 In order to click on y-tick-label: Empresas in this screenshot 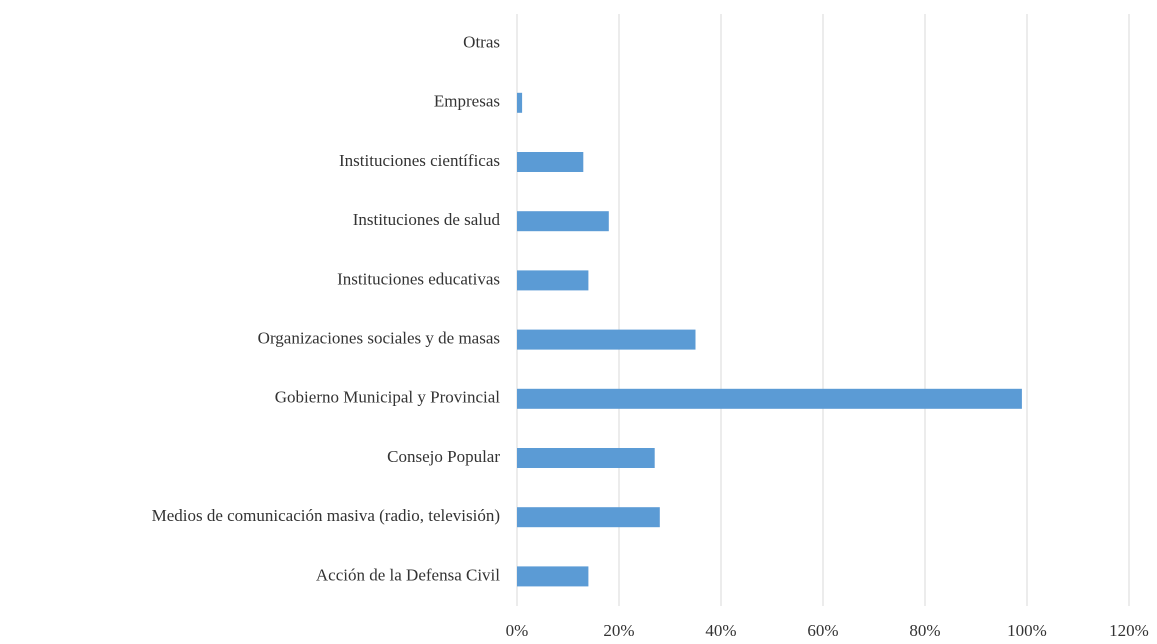, I will do `click(467, 101)`.